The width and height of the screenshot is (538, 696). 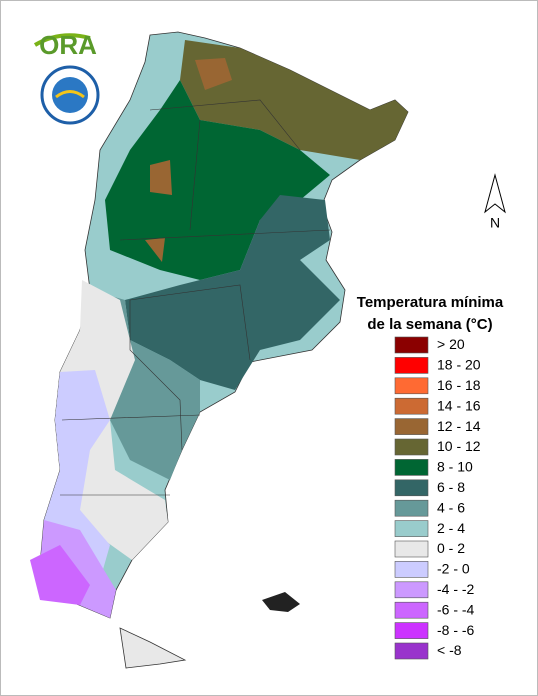 I want to click on logo-swoosh, so click(x=62, y=40).